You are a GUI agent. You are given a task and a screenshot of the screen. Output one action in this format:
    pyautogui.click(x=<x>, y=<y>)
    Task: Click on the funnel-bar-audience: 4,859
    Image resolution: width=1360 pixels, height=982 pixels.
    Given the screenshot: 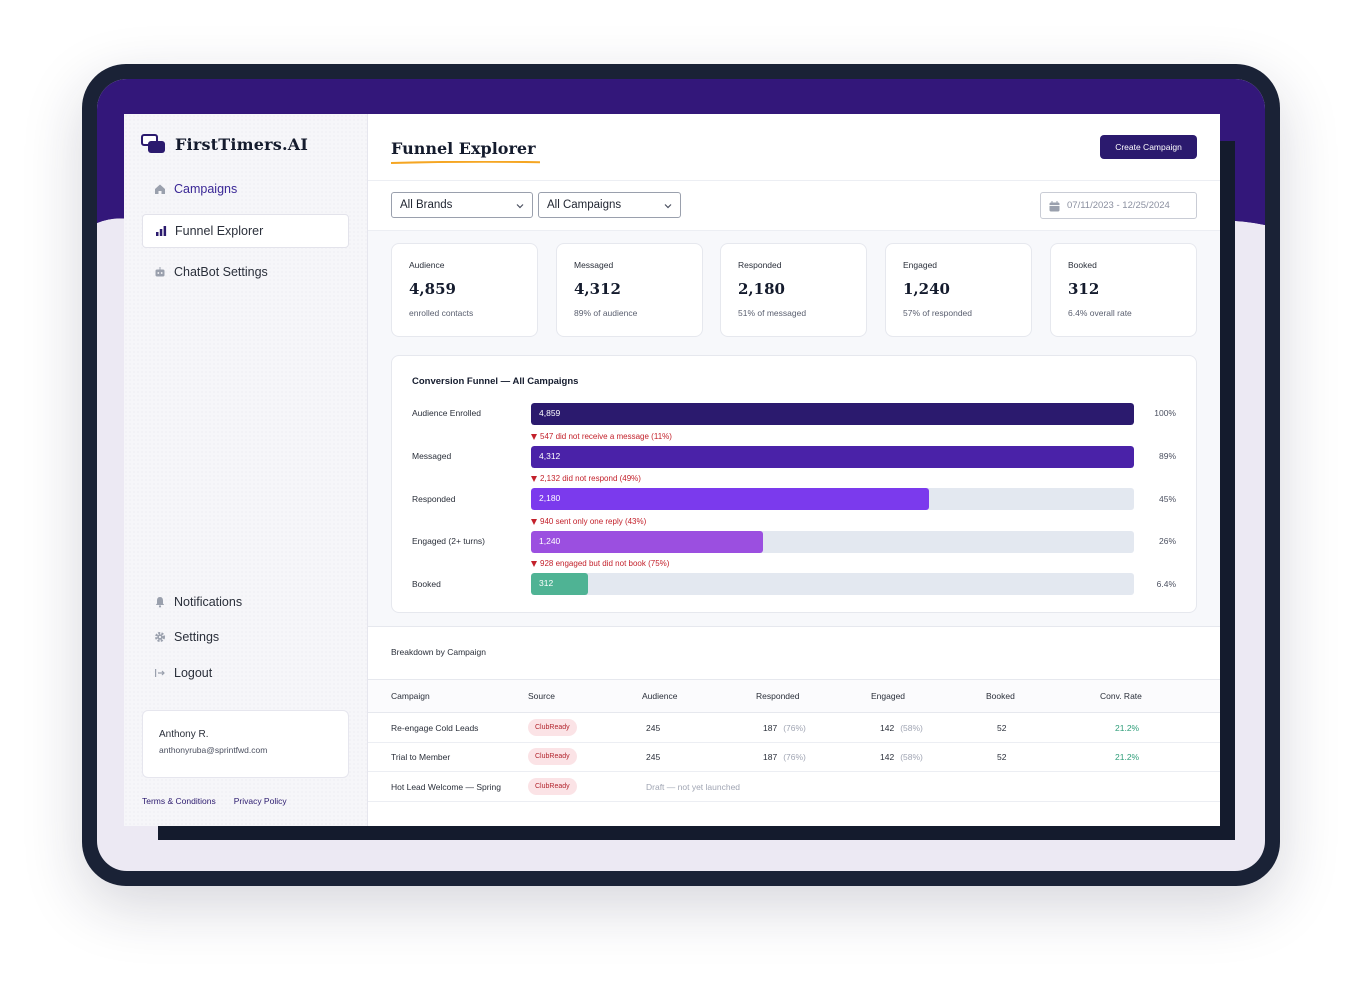 What is the action you would take?
    pyautogui.click(x=832, y=414)
    